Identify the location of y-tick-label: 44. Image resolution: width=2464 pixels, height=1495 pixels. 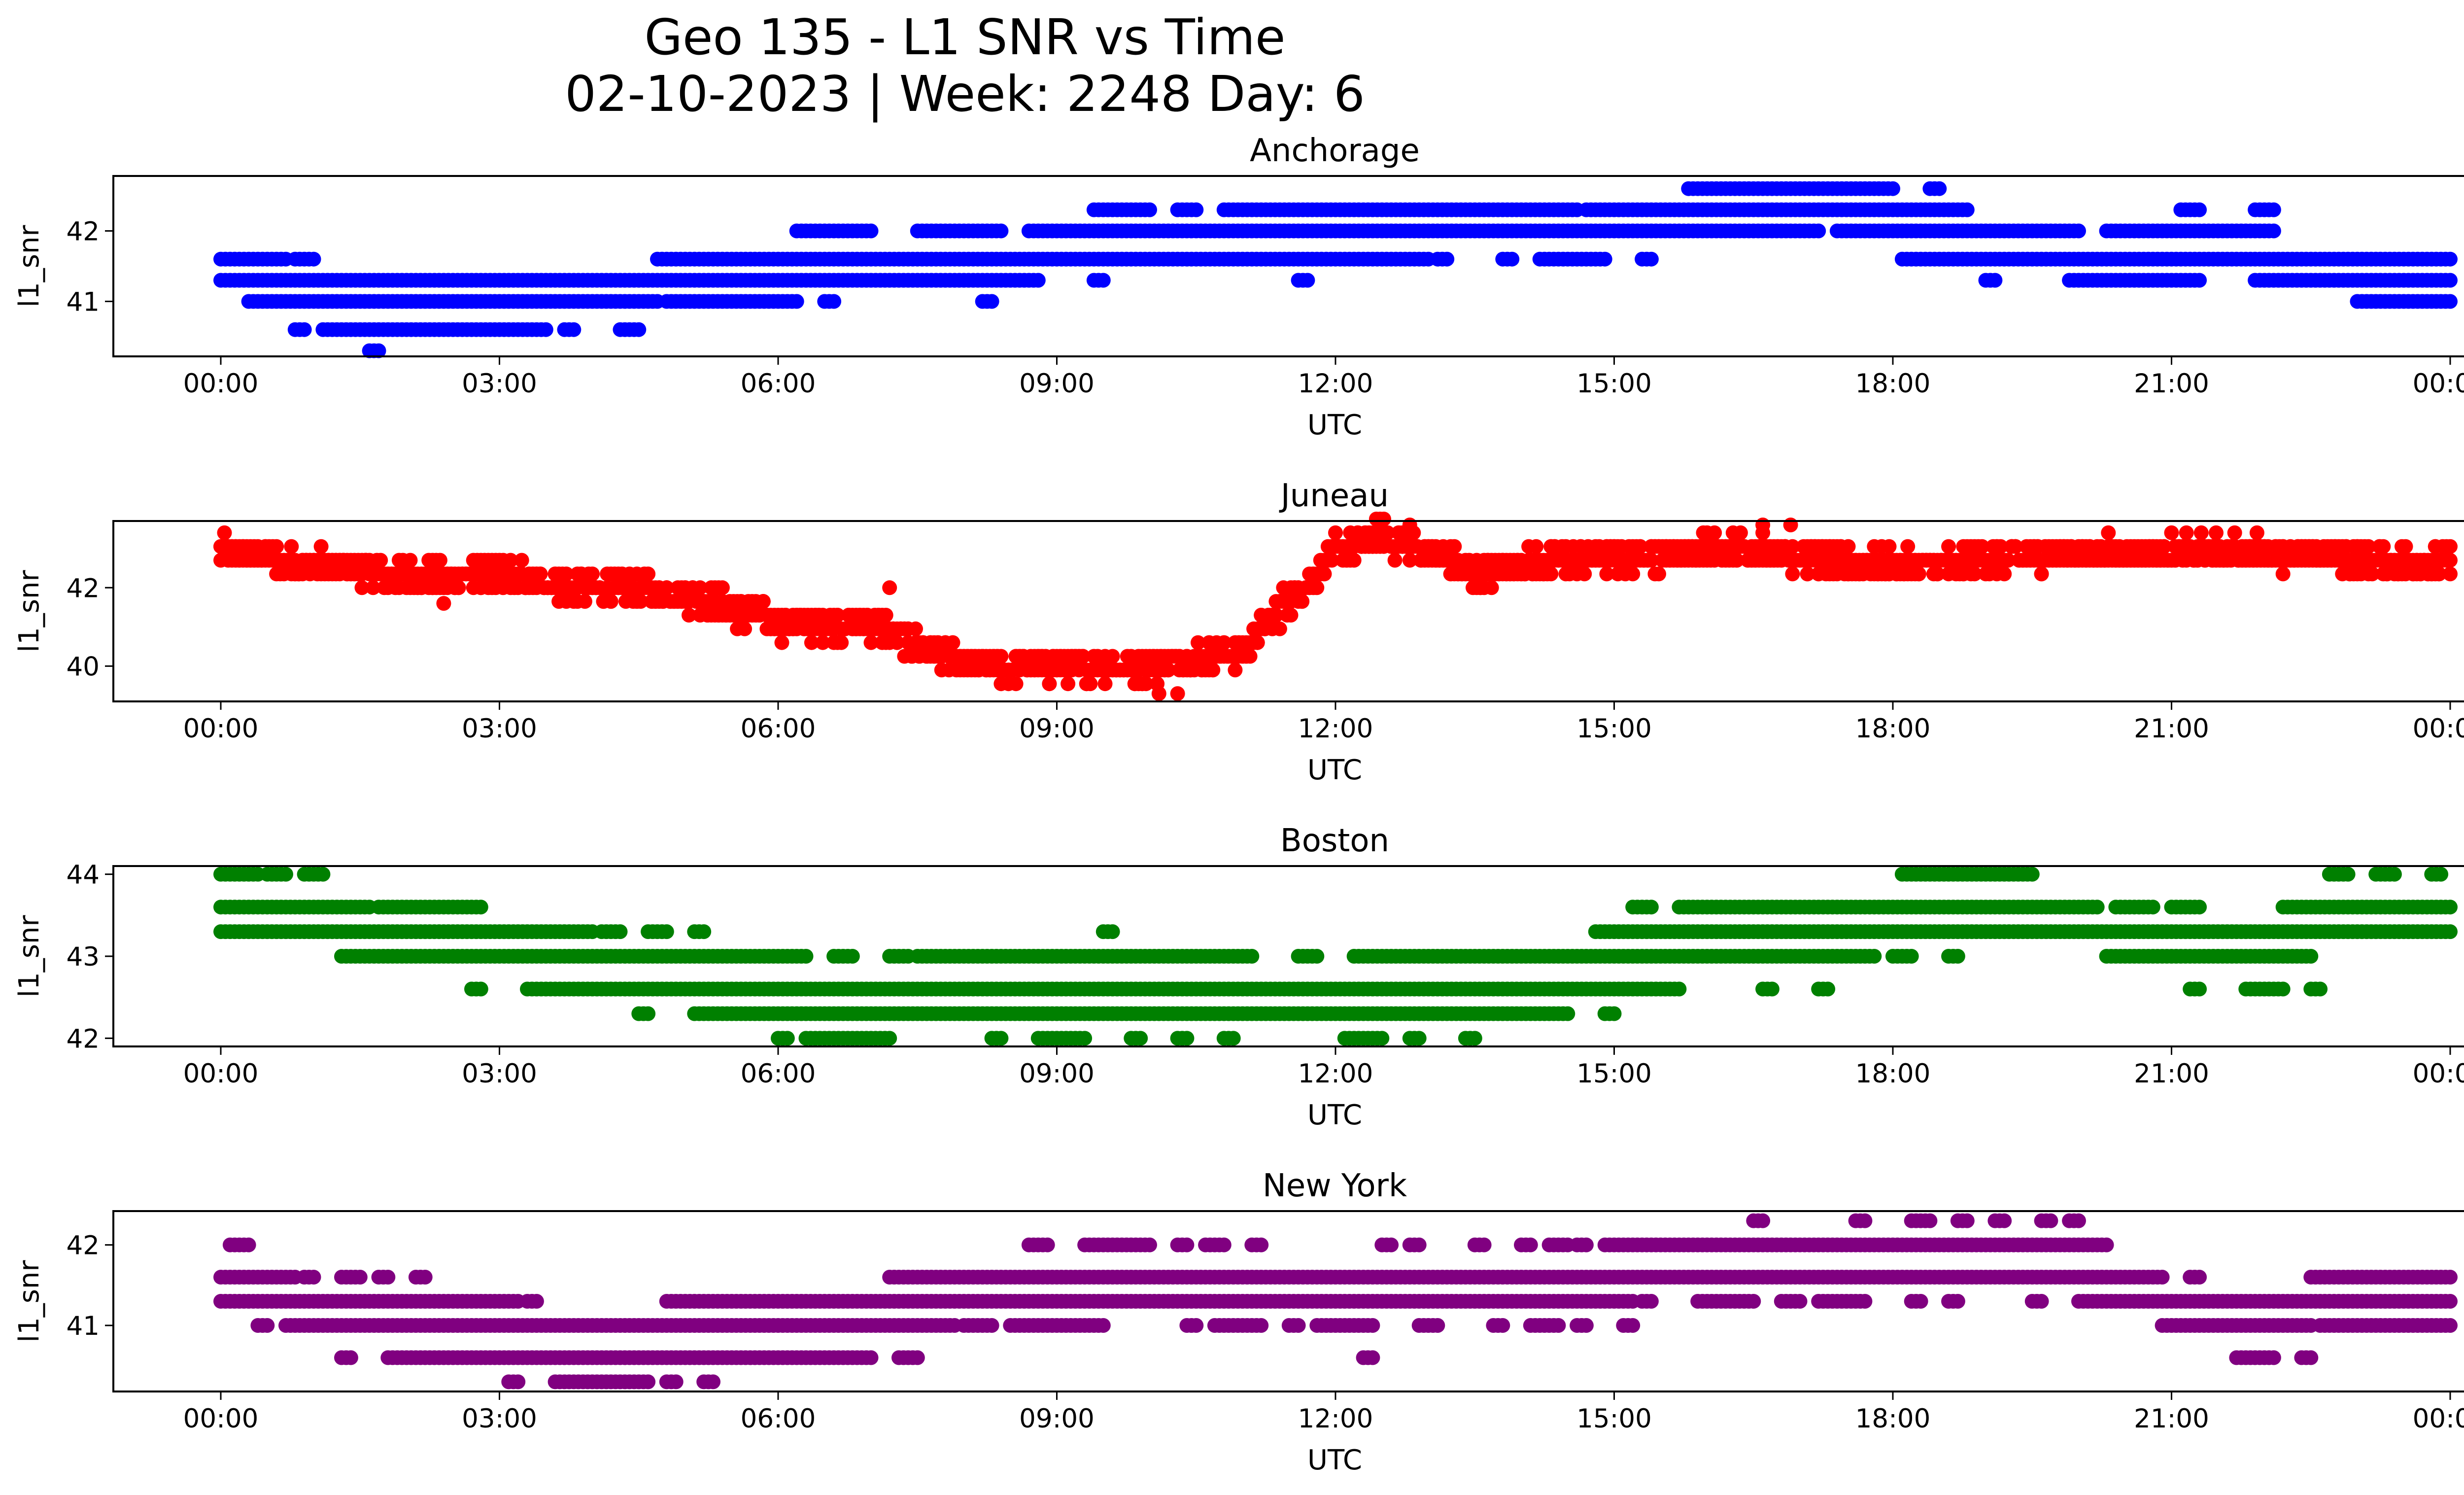
(83, 875).